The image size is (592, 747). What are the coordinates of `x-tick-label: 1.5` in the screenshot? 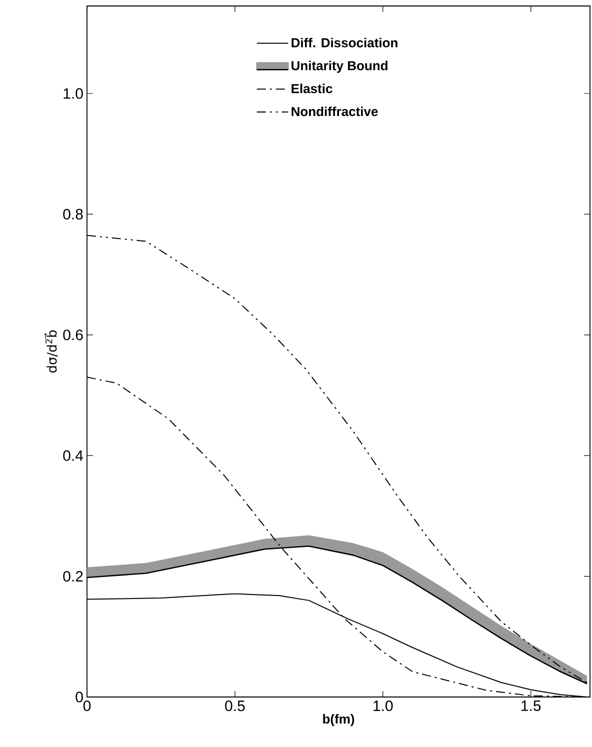 It's located at (531, 705).